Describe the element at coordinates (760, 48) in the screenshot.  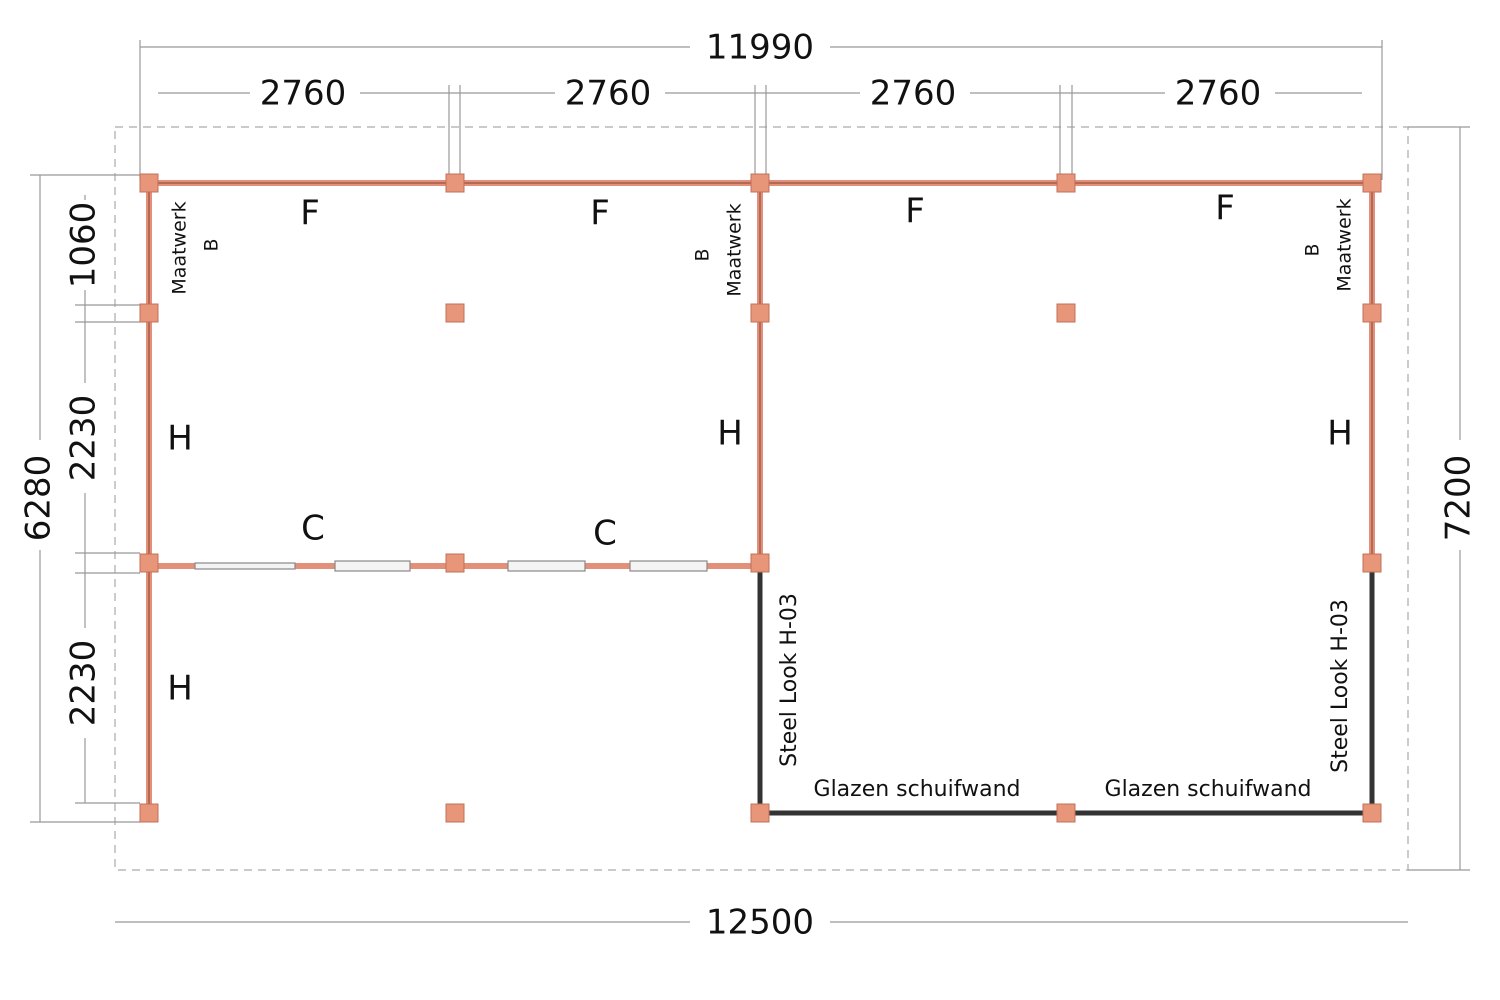
I see `dimension: 11990` at that location.